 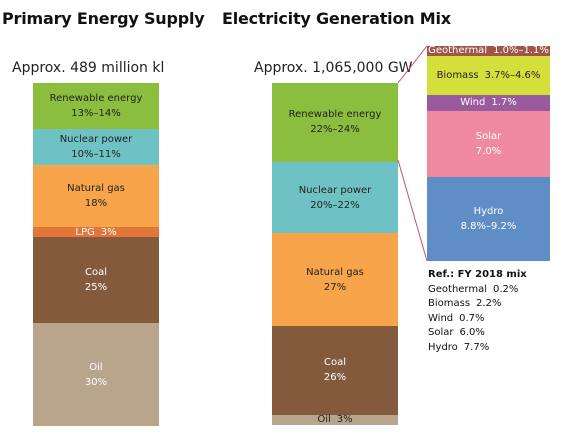 I want to click on reference-item: Solar 6.0%, so click(x=477, y=333).